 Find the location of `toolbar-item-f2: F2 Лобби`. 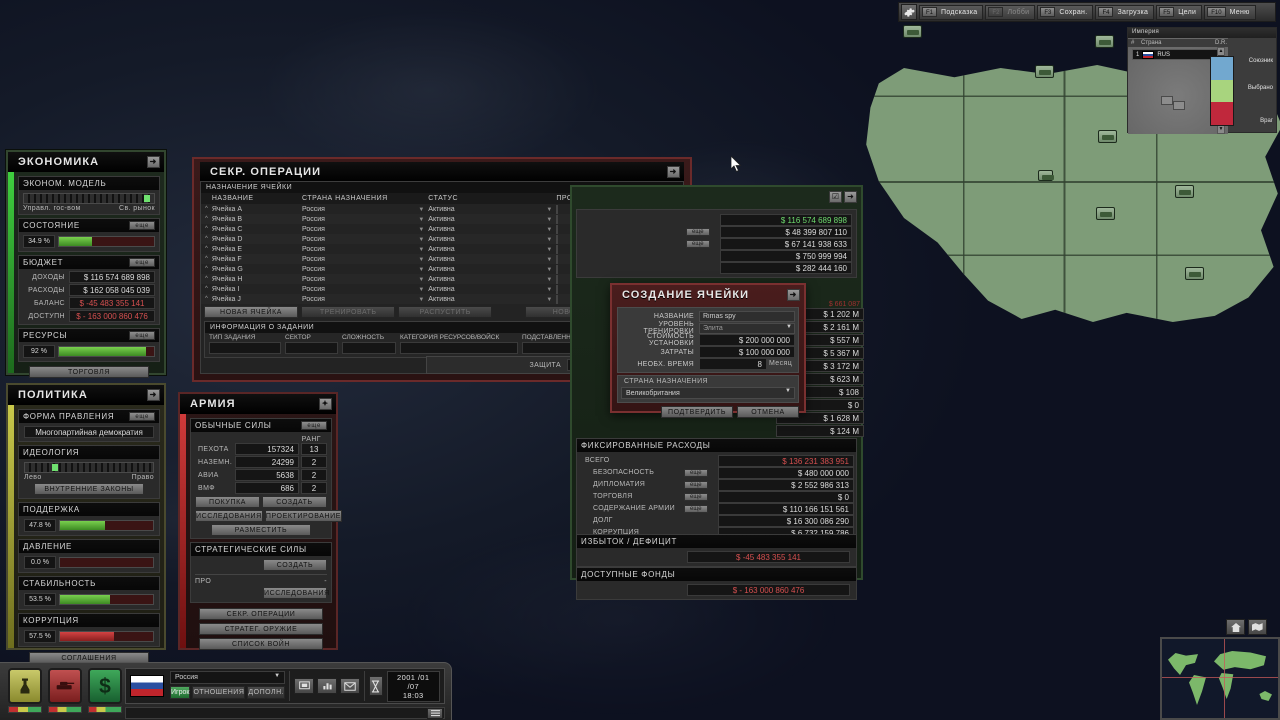

toolbar-item-f2: F2 Лобби is located at coordinates (1010, 12).